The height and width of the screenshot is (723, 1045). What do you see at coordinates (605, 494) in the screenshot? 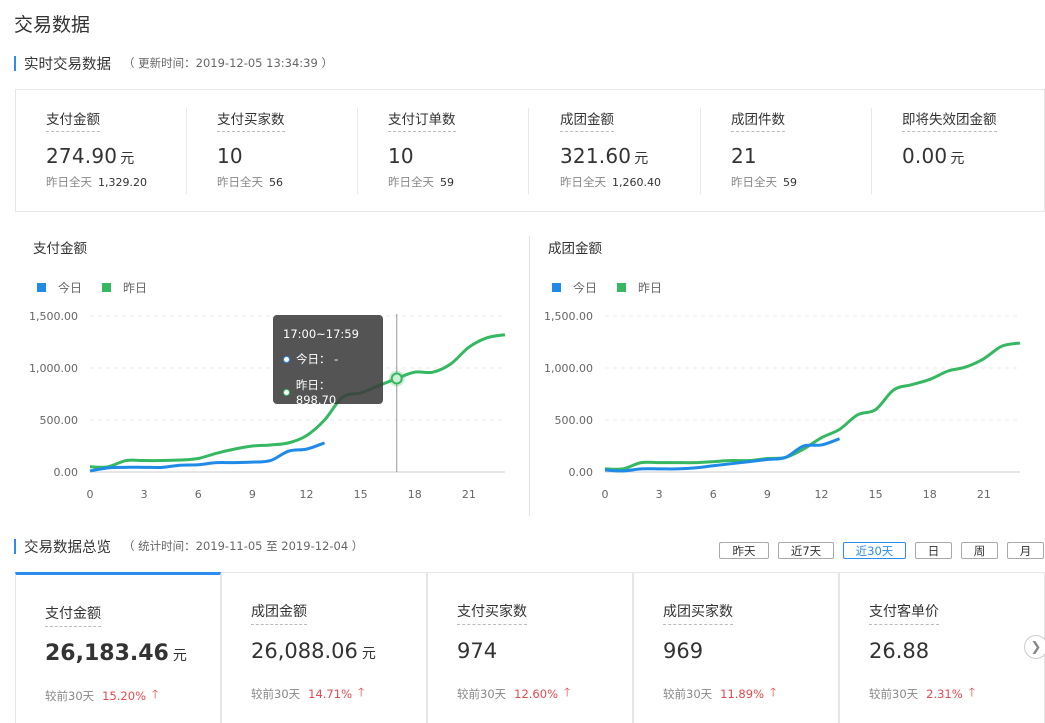
I see `x-tick-label: 0` at bounding box center [605, 494].